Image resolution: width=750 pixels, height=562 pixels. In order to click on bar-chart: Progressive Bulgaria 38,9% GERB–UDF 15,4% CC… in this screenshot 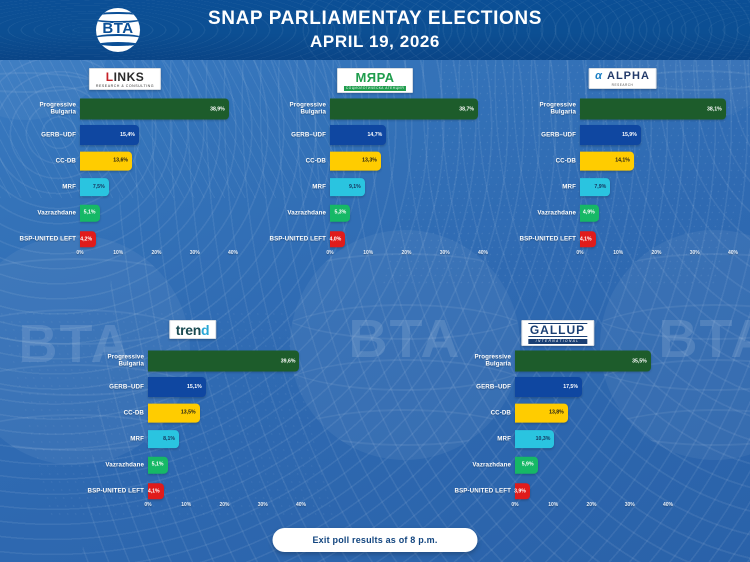, I will do `click(125, 181)`.